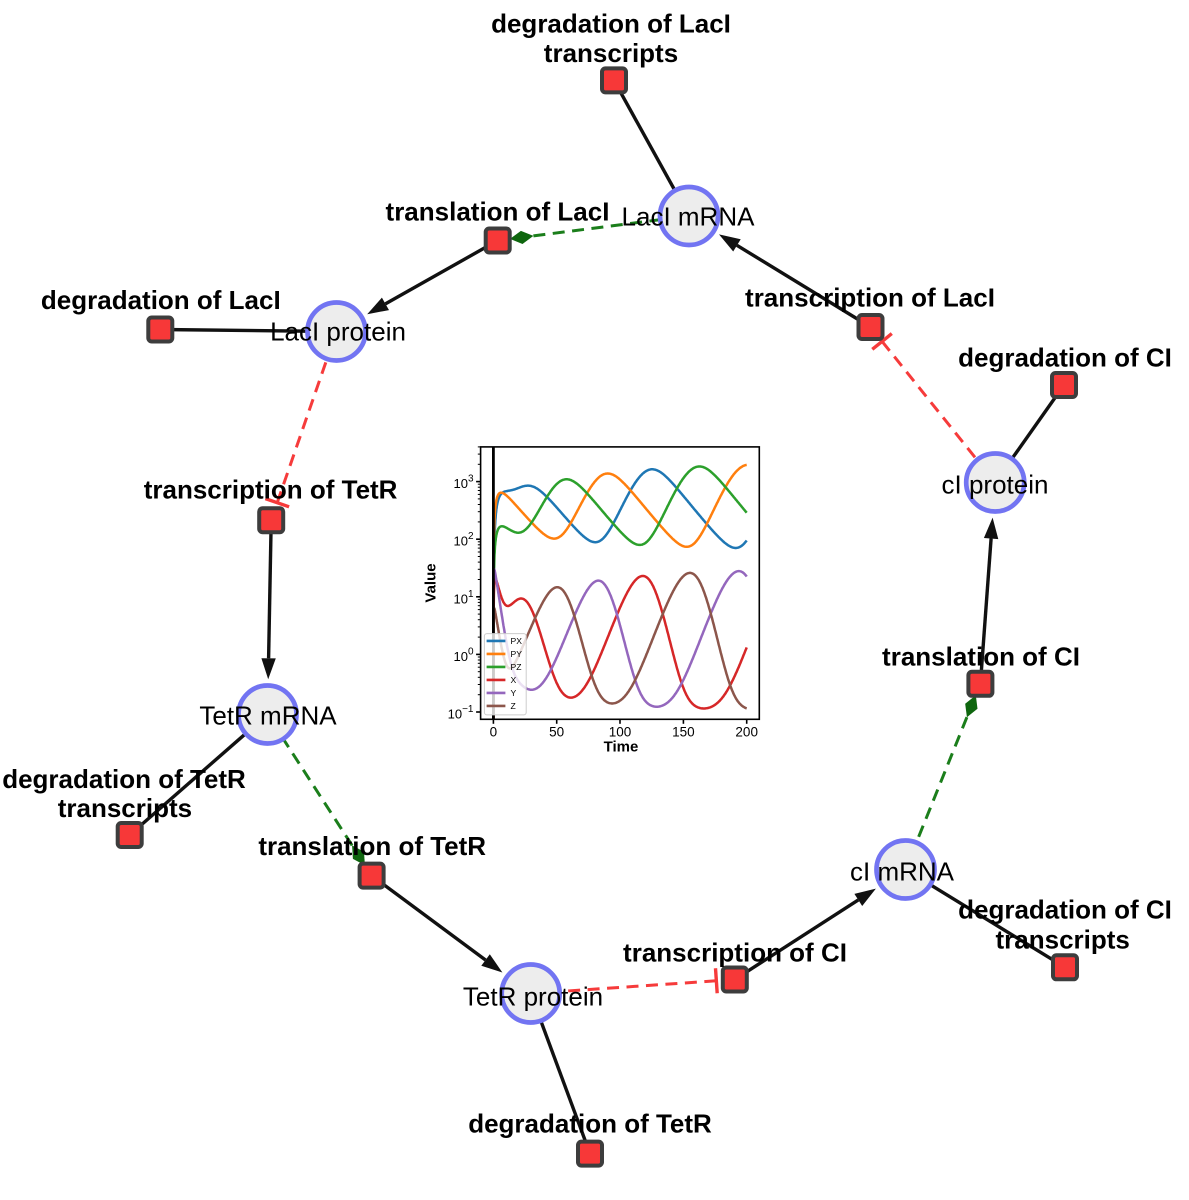  What do you see at coordinates (517, 641) in the screenshot?
I see `svg-text: PX` at bounding box center [517, 641].